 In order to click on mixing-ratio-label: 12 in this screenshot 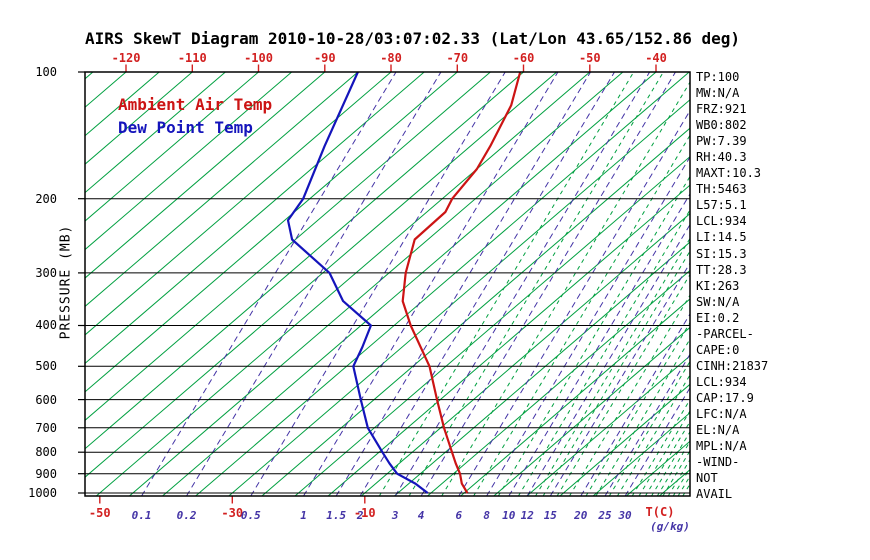, I will do `click(527, 515)`.